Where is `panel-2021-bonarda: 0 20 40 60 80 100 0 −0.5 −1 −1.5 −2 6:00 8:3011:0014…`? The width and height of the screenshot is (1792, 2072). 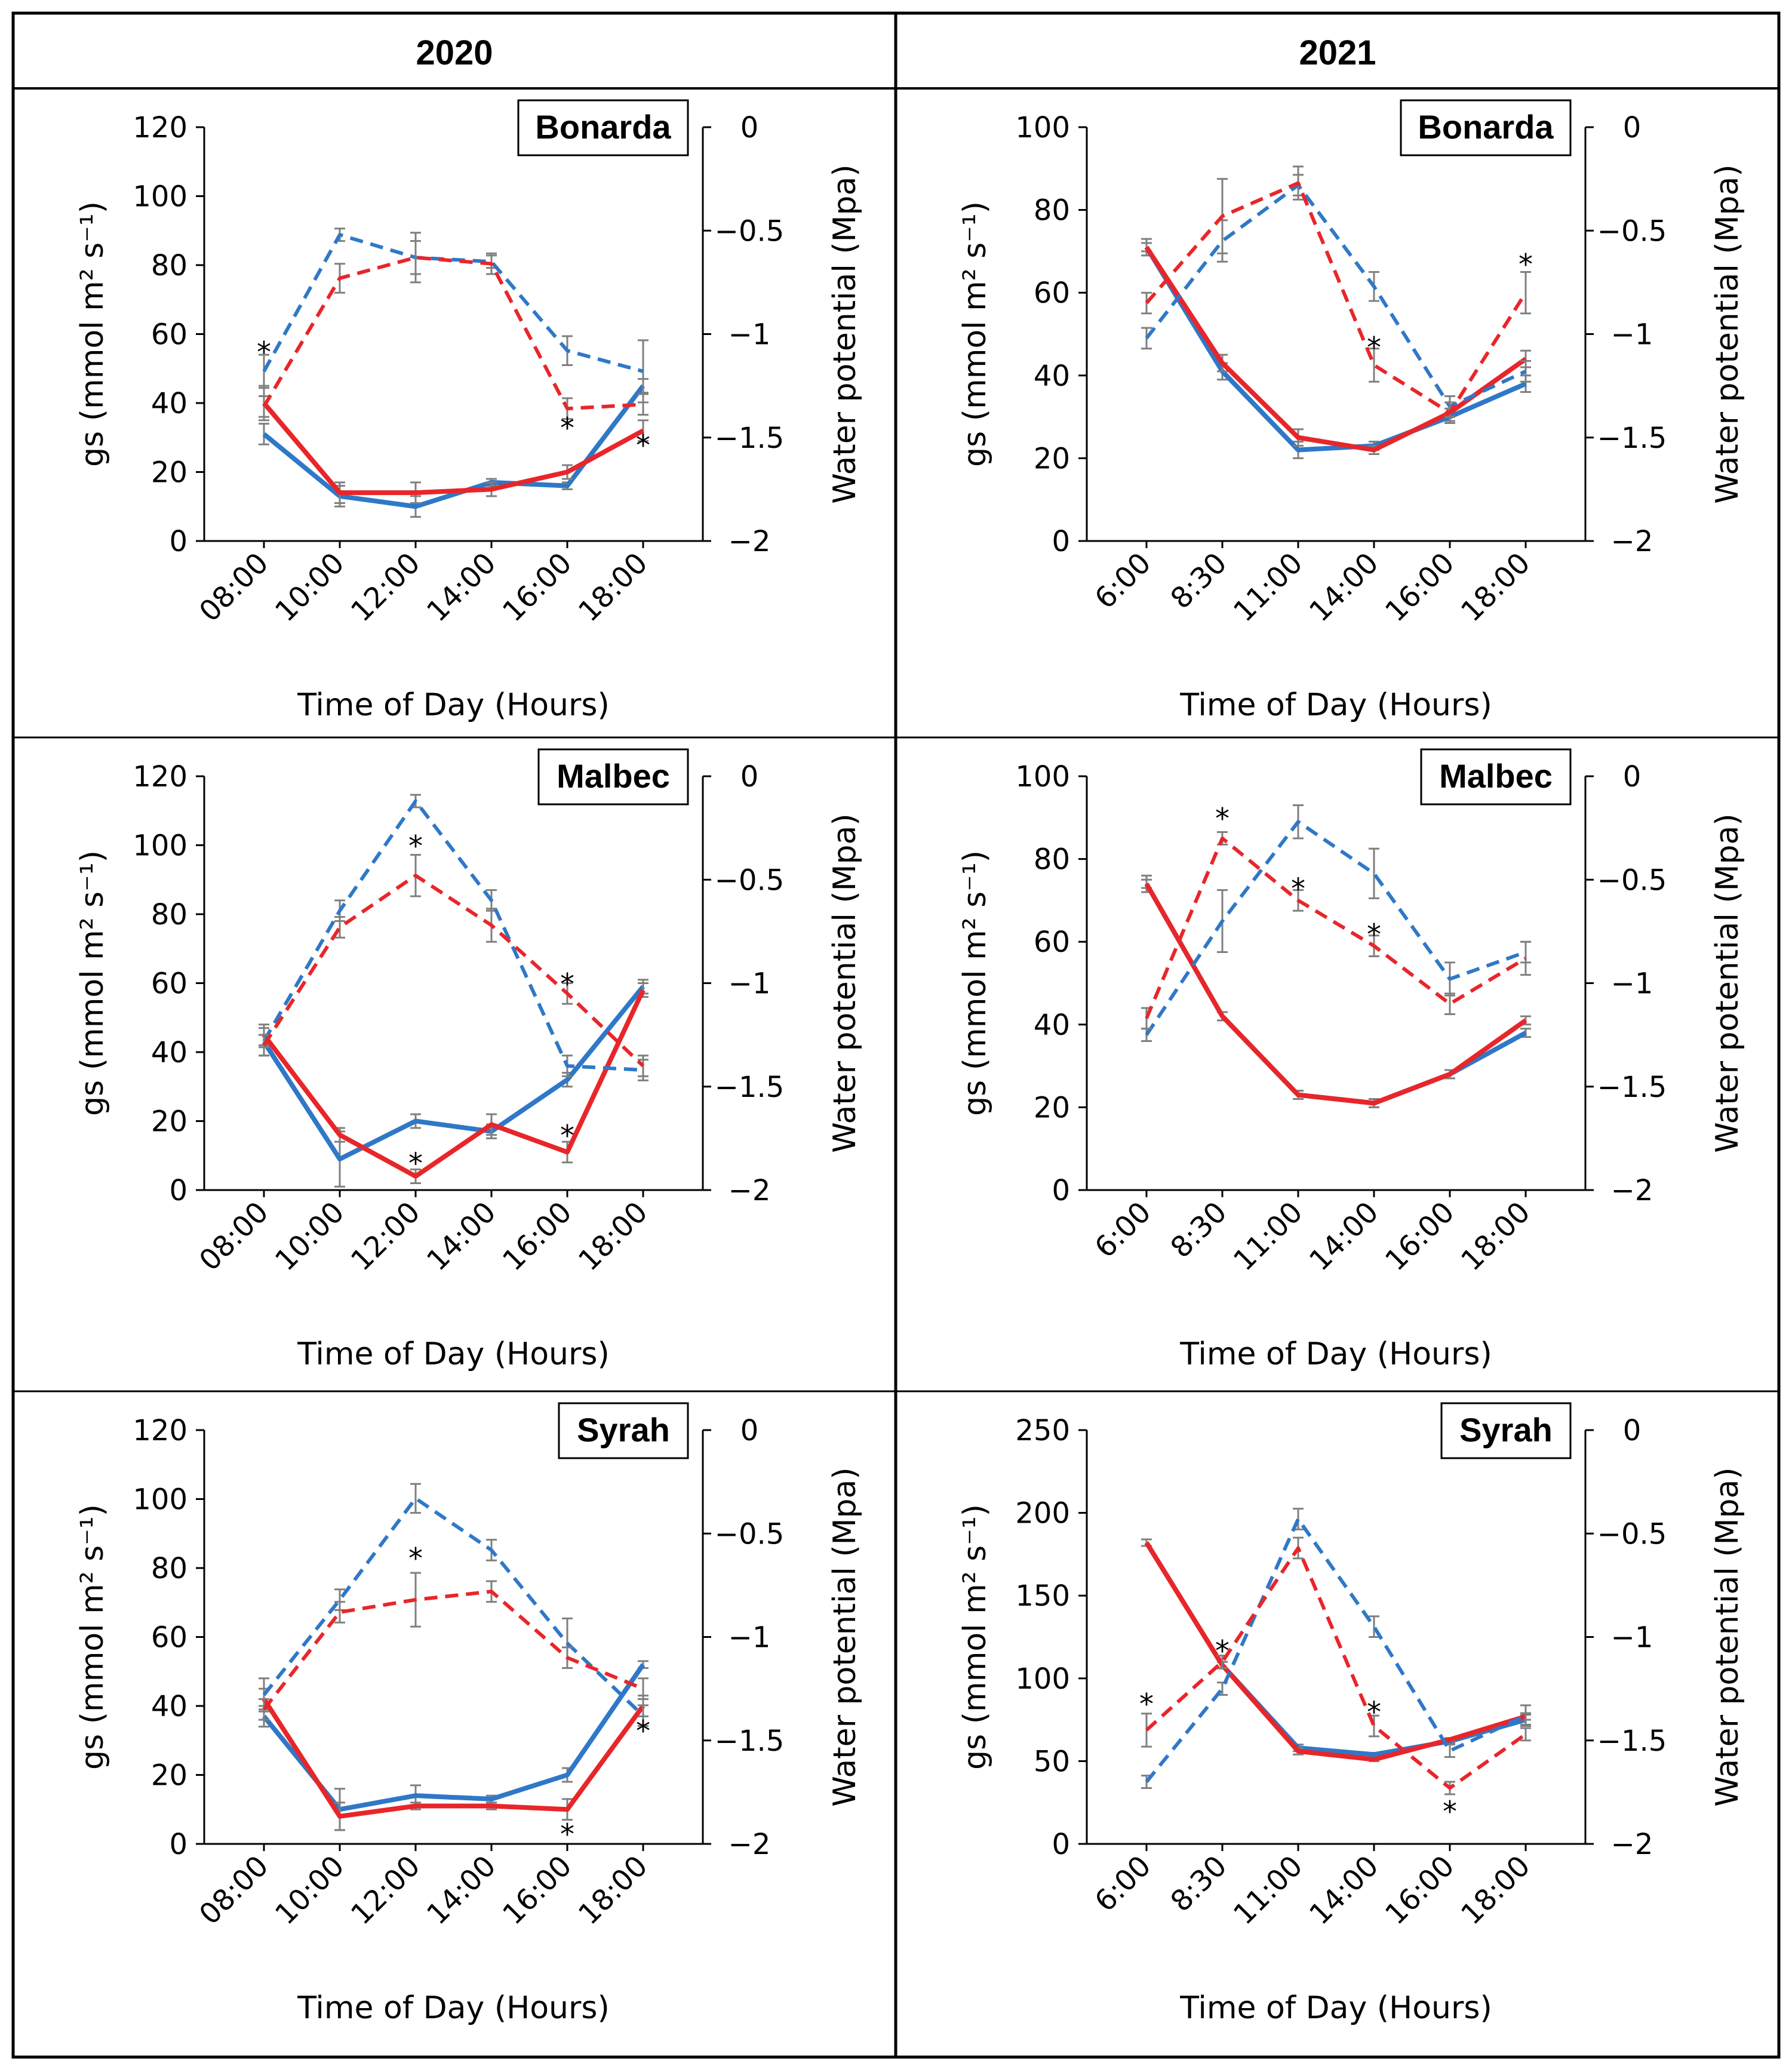 panel-2021-bonarda: 0 20 40 60 80 100 0 −0.5 −1 −1.5 −2 6:00 8:3011:0014… is located at coordinates (1351, 411).